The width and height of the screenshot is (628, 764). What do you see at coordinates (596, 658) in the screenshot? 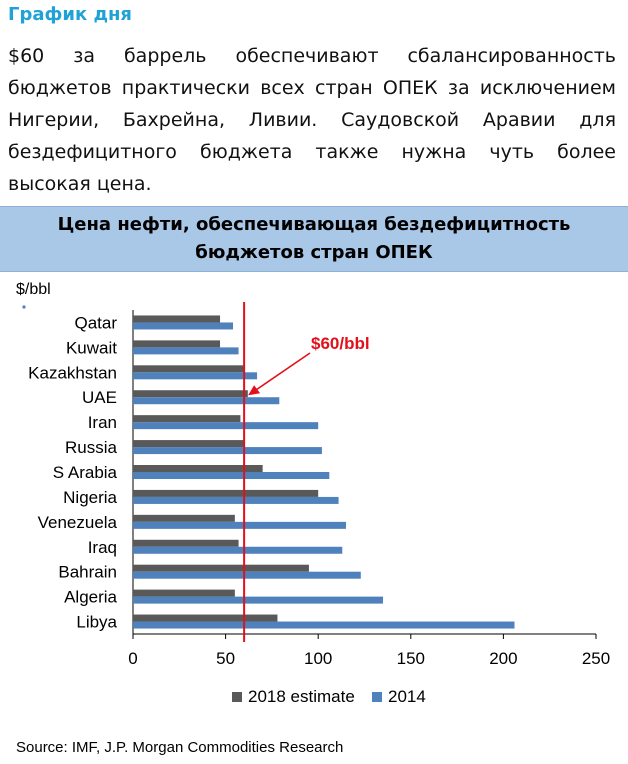
I see `x-tick-label: 250` at bounding box center [596, 658].